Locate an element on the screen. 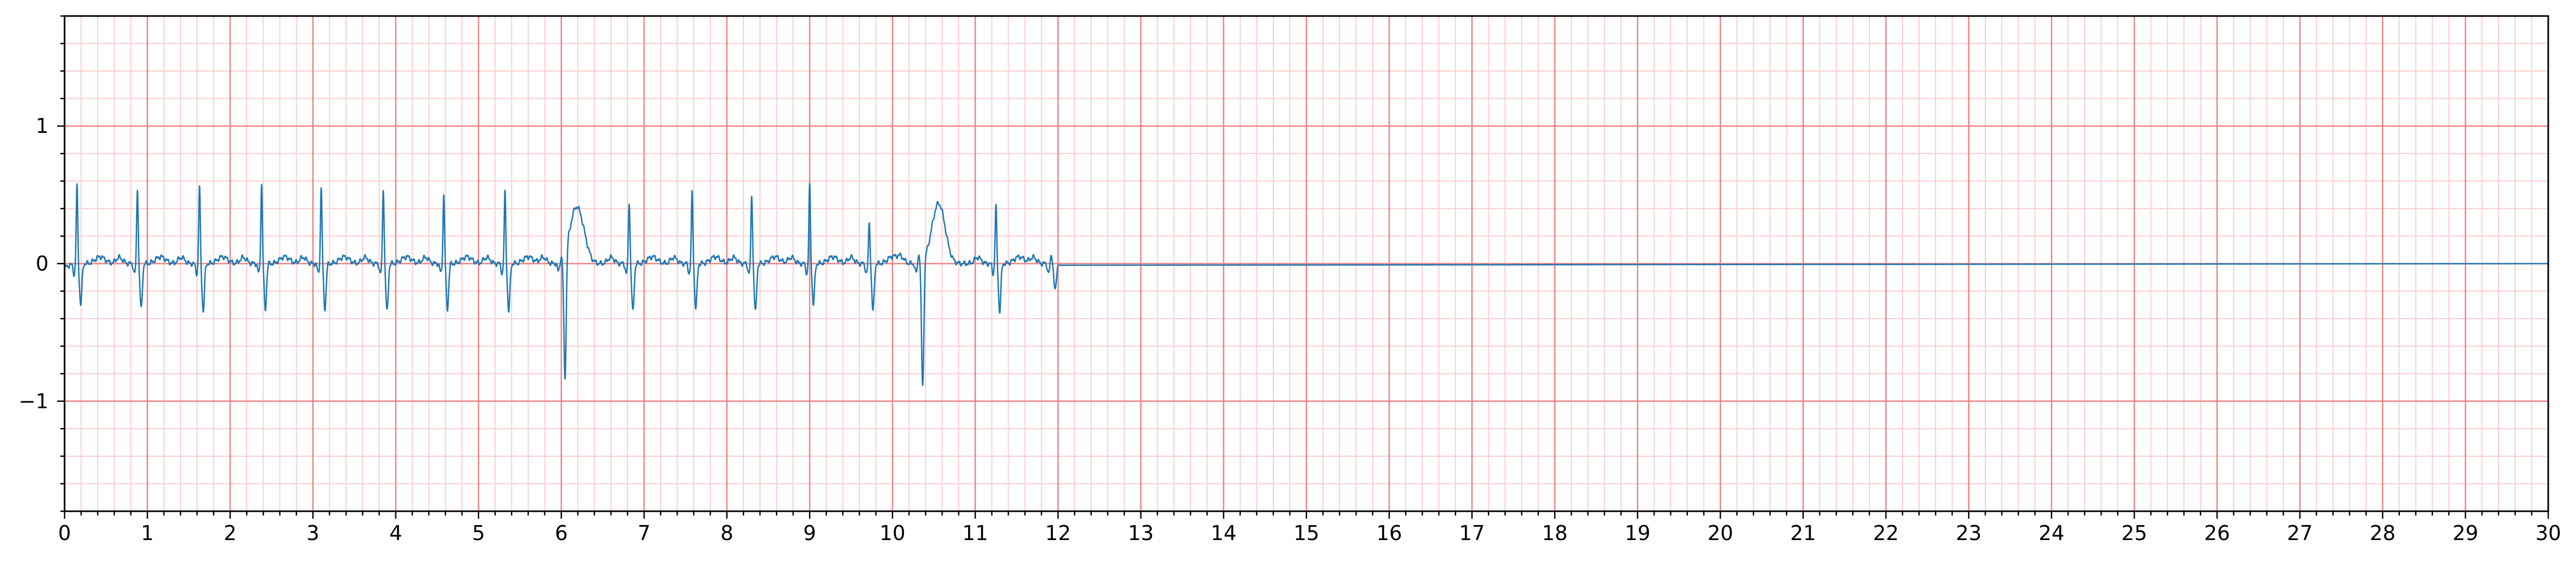  x-tick-label: 27 is located at coordinates (2299, 533).